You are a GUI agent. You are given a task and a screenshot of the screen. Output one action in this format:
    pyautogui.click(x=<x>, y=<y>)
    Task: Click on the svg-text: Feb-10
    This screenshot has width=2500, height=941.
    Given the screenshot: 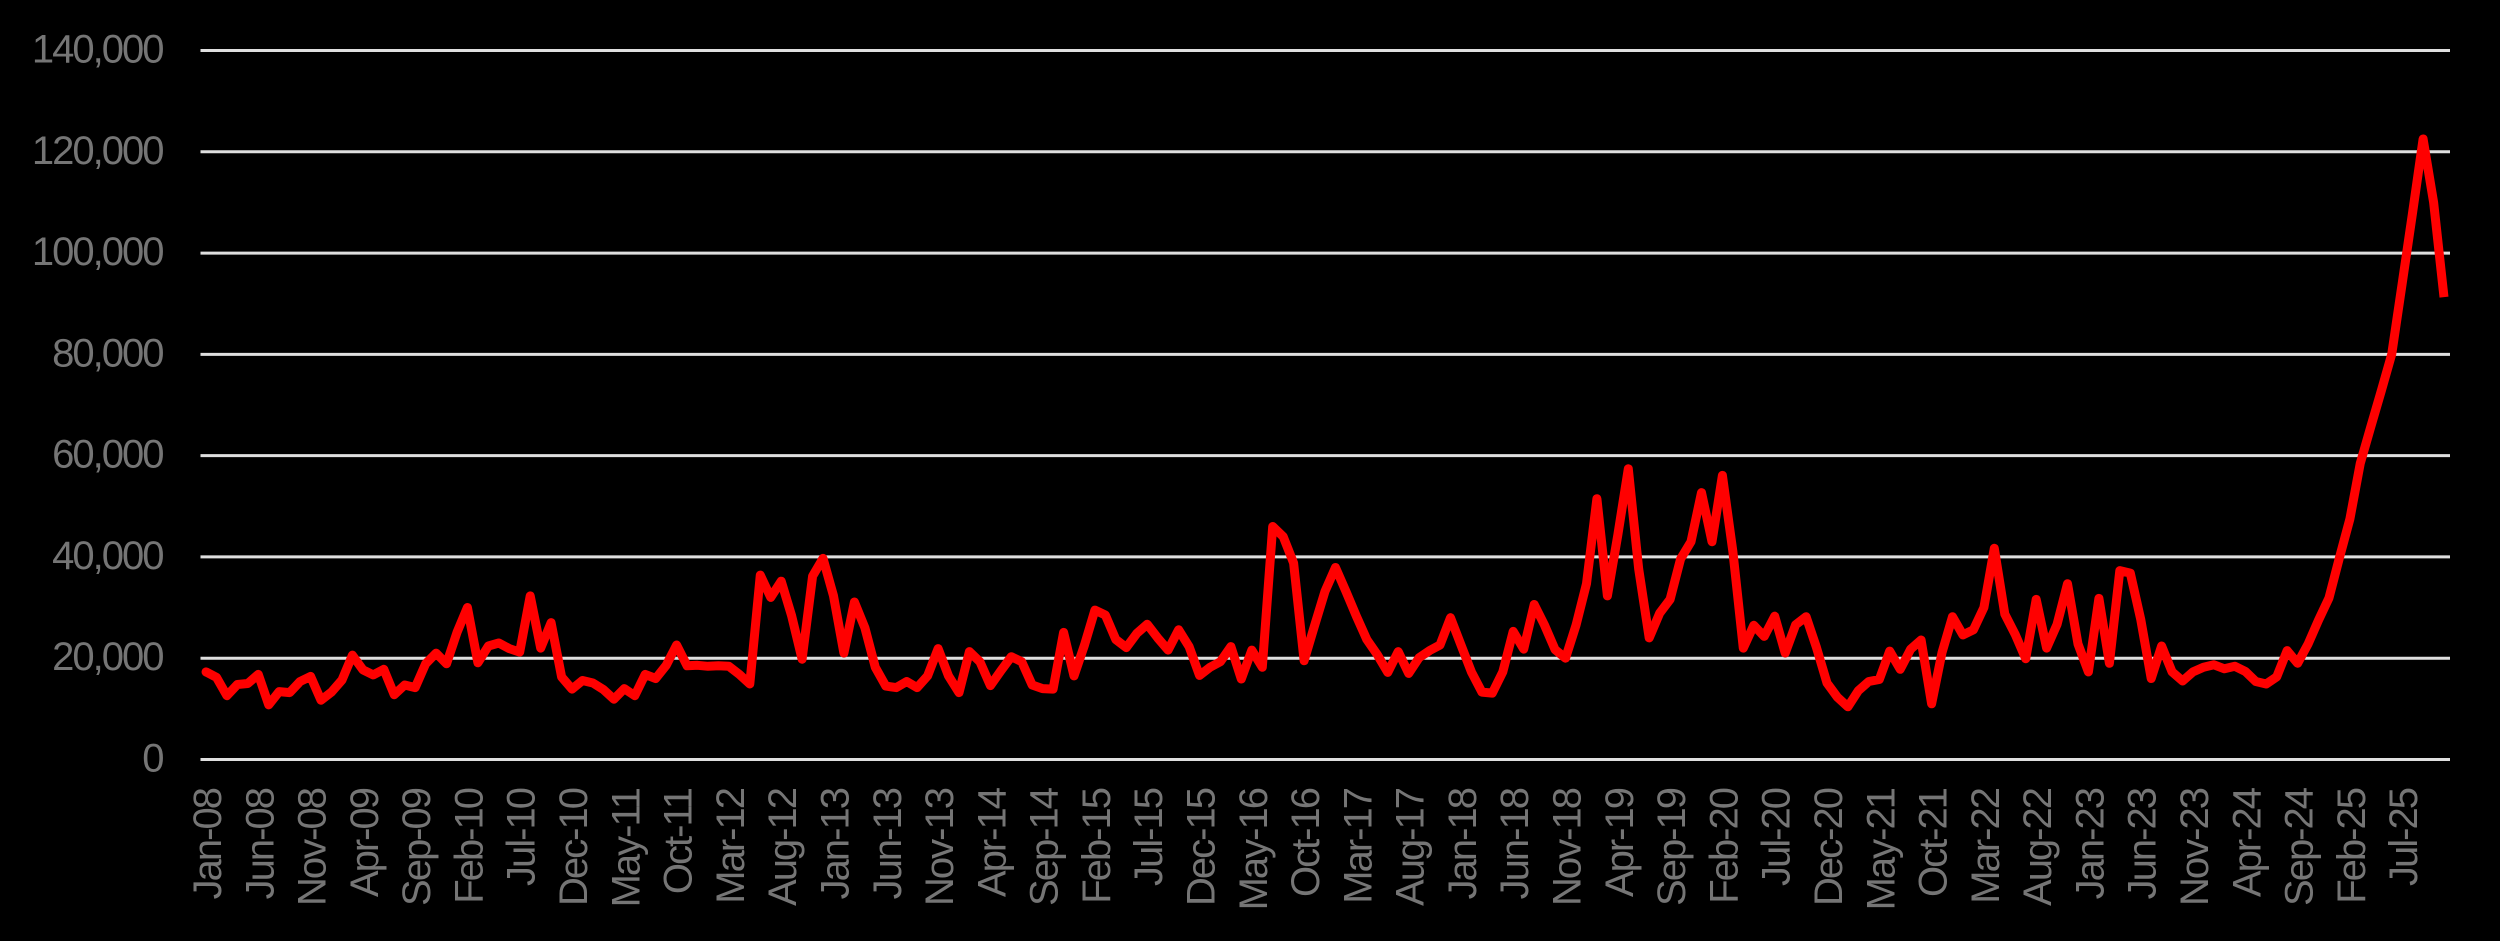 What is the action you would take?
    pyautogui.click(x=469, y=845)
    